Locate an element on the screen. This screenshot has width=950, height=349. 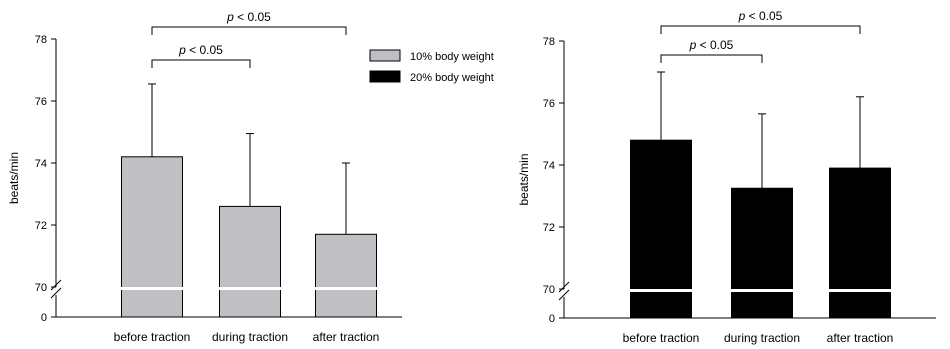
legend-label: 10% body weight is located at coordinates (452, 57).